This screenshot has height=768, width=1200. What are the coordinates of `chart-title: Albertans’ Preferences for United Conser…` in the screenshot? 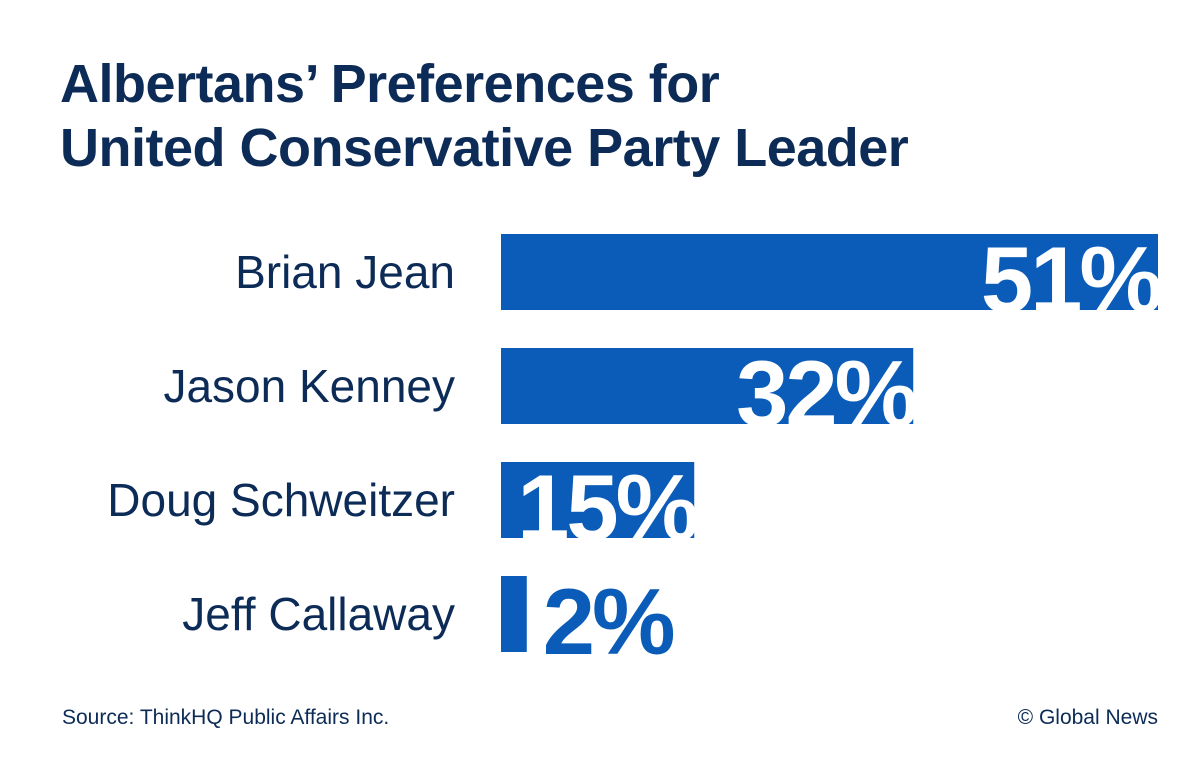 It's located at (484, 116).